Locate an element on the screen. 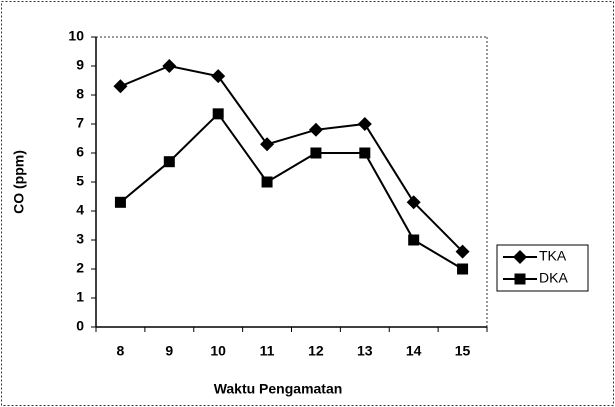 The image size is (615, 407). legend-label: DKA is located at coordinates (553, 278).